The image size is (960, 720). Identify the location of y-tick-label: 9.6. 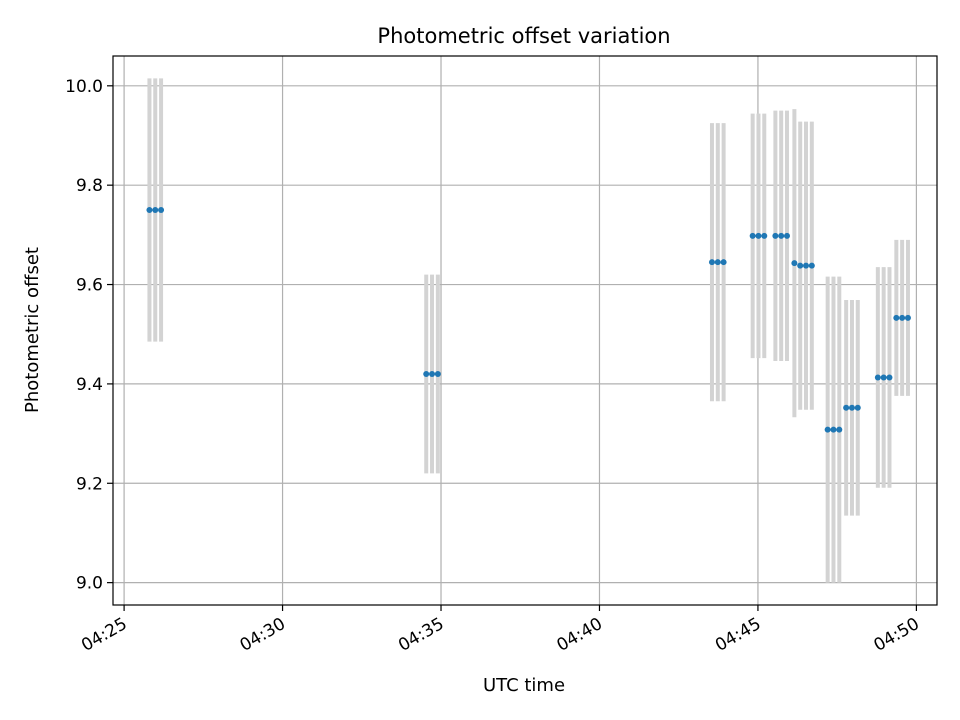
(89, 286).